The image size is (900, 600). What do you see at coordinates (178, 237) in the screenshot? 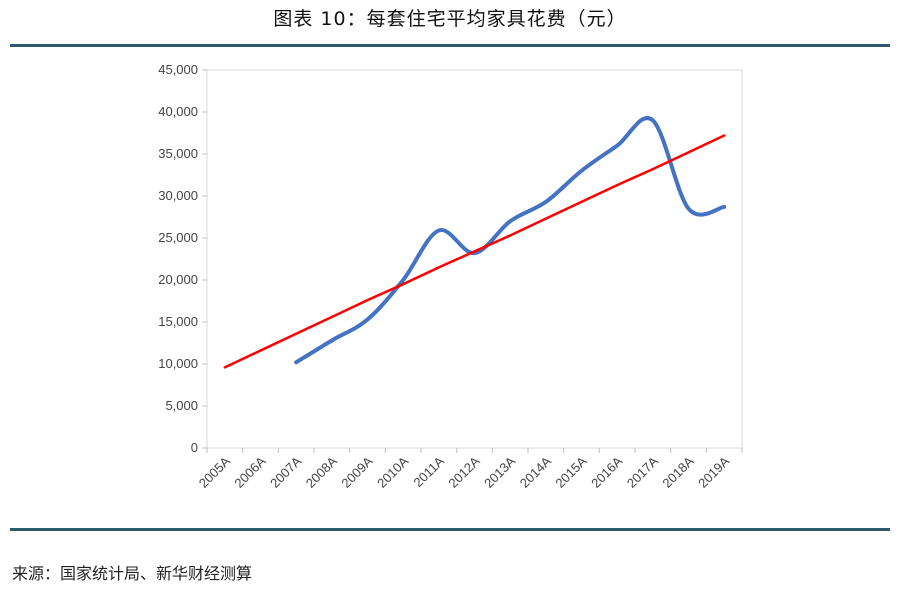
I see `y-tick-label: 25,000` at bounding box center [178, 237].